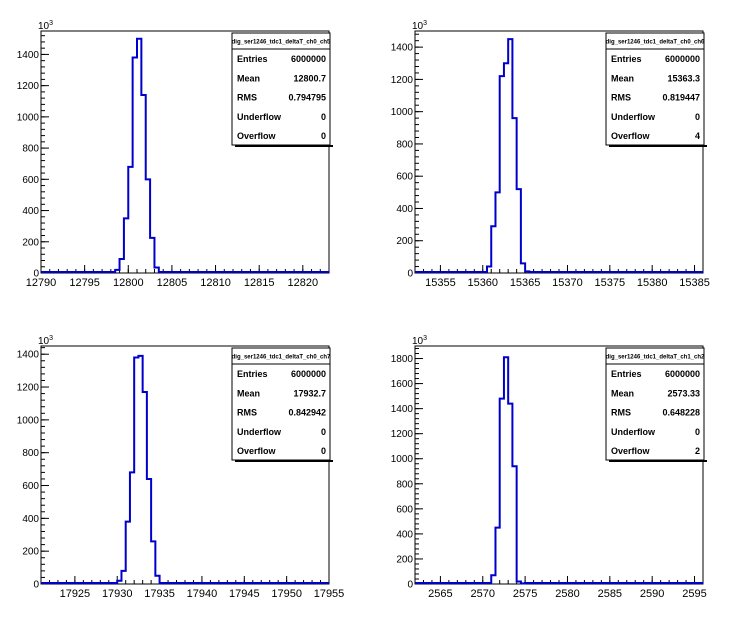 This screenshot has width=746, height=622. I want to click on x-tick-label: 2565, so click(440, 594).